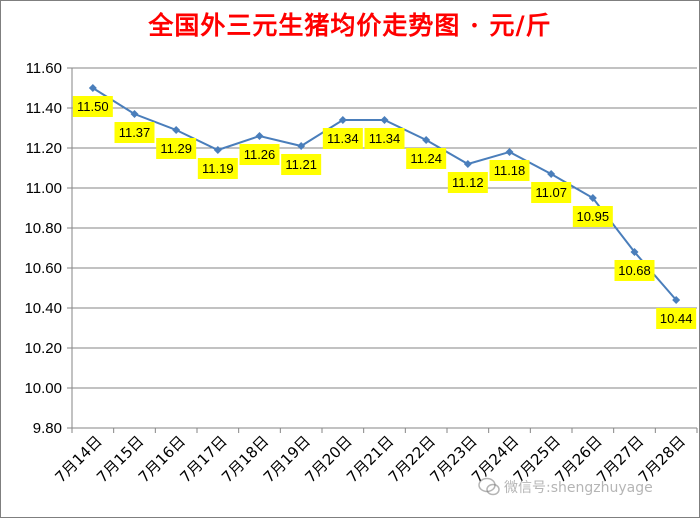 The height and width of the screenshot is (518, 700). I want to click on data-label: 10.68, so click(634, 270).